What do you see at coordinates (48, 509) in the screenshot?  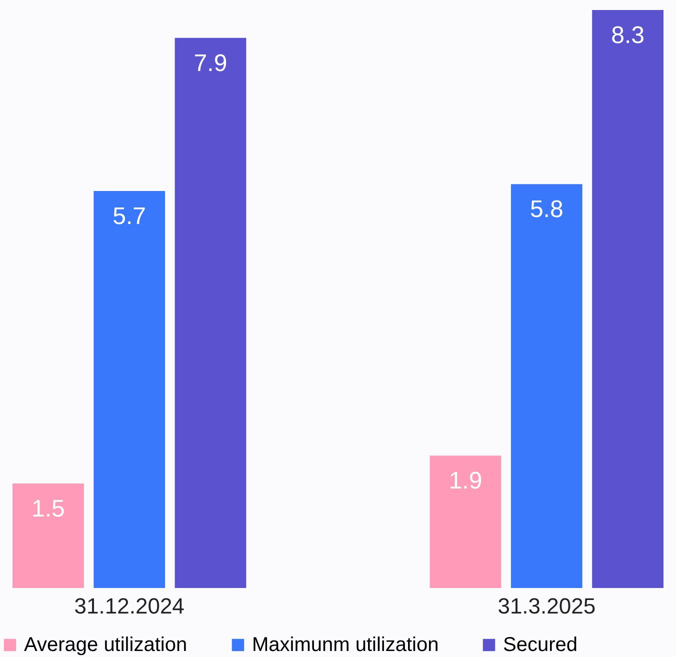 I see `data-label: 1.5` at bounding box center [48, 509].